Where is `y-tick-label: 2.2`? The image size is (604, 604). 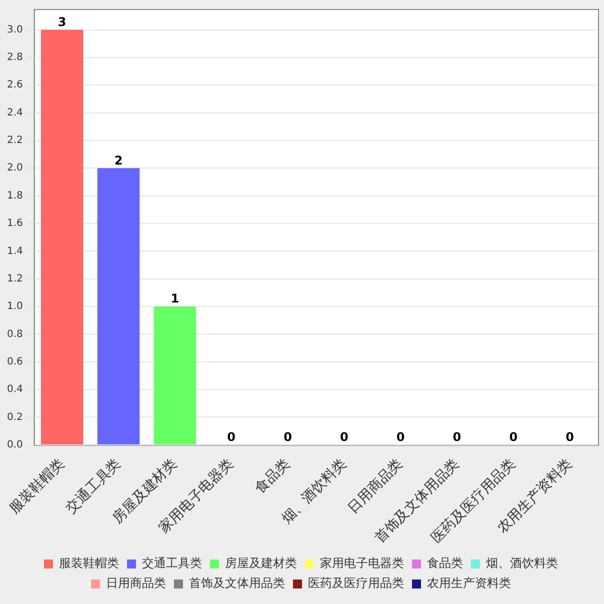
y-tick-label: 2.2 is located at coordinates (14, 140).